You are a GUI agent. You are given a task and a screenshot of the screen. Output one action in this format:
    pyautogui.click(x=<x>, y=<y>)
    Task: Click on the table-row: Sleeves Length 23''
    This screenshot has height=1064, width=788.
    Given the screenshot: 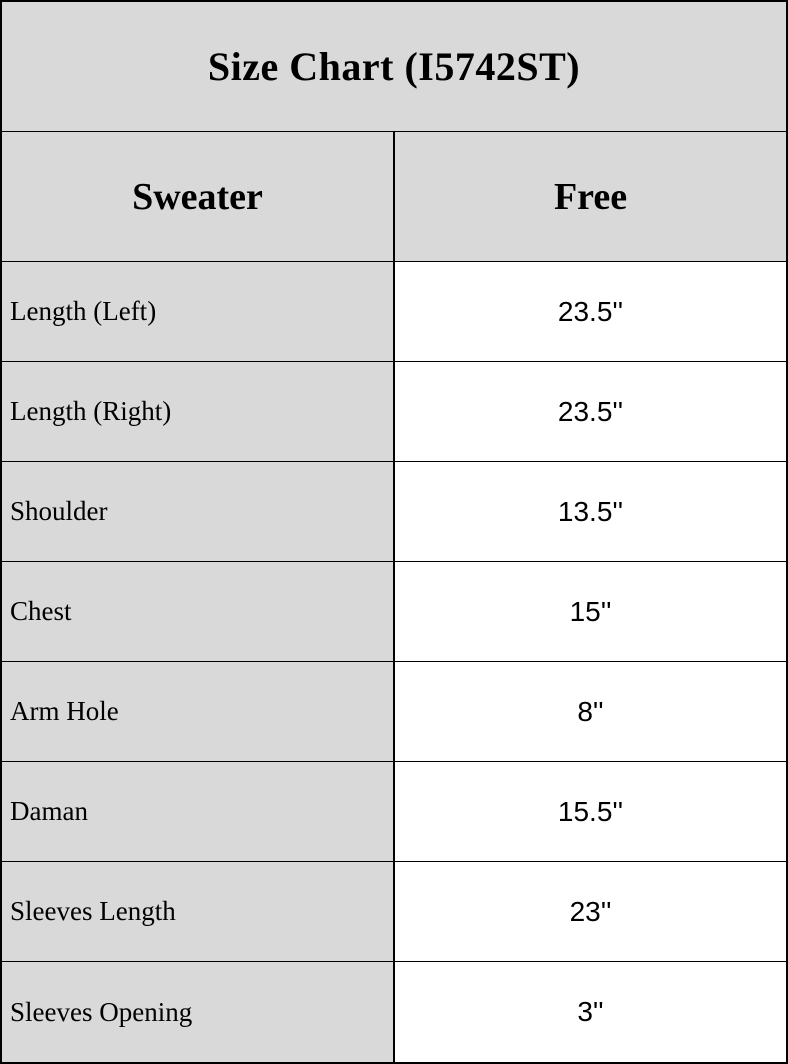 What is the action you would take?
    pyautogui.click(x=394, y=912)
    